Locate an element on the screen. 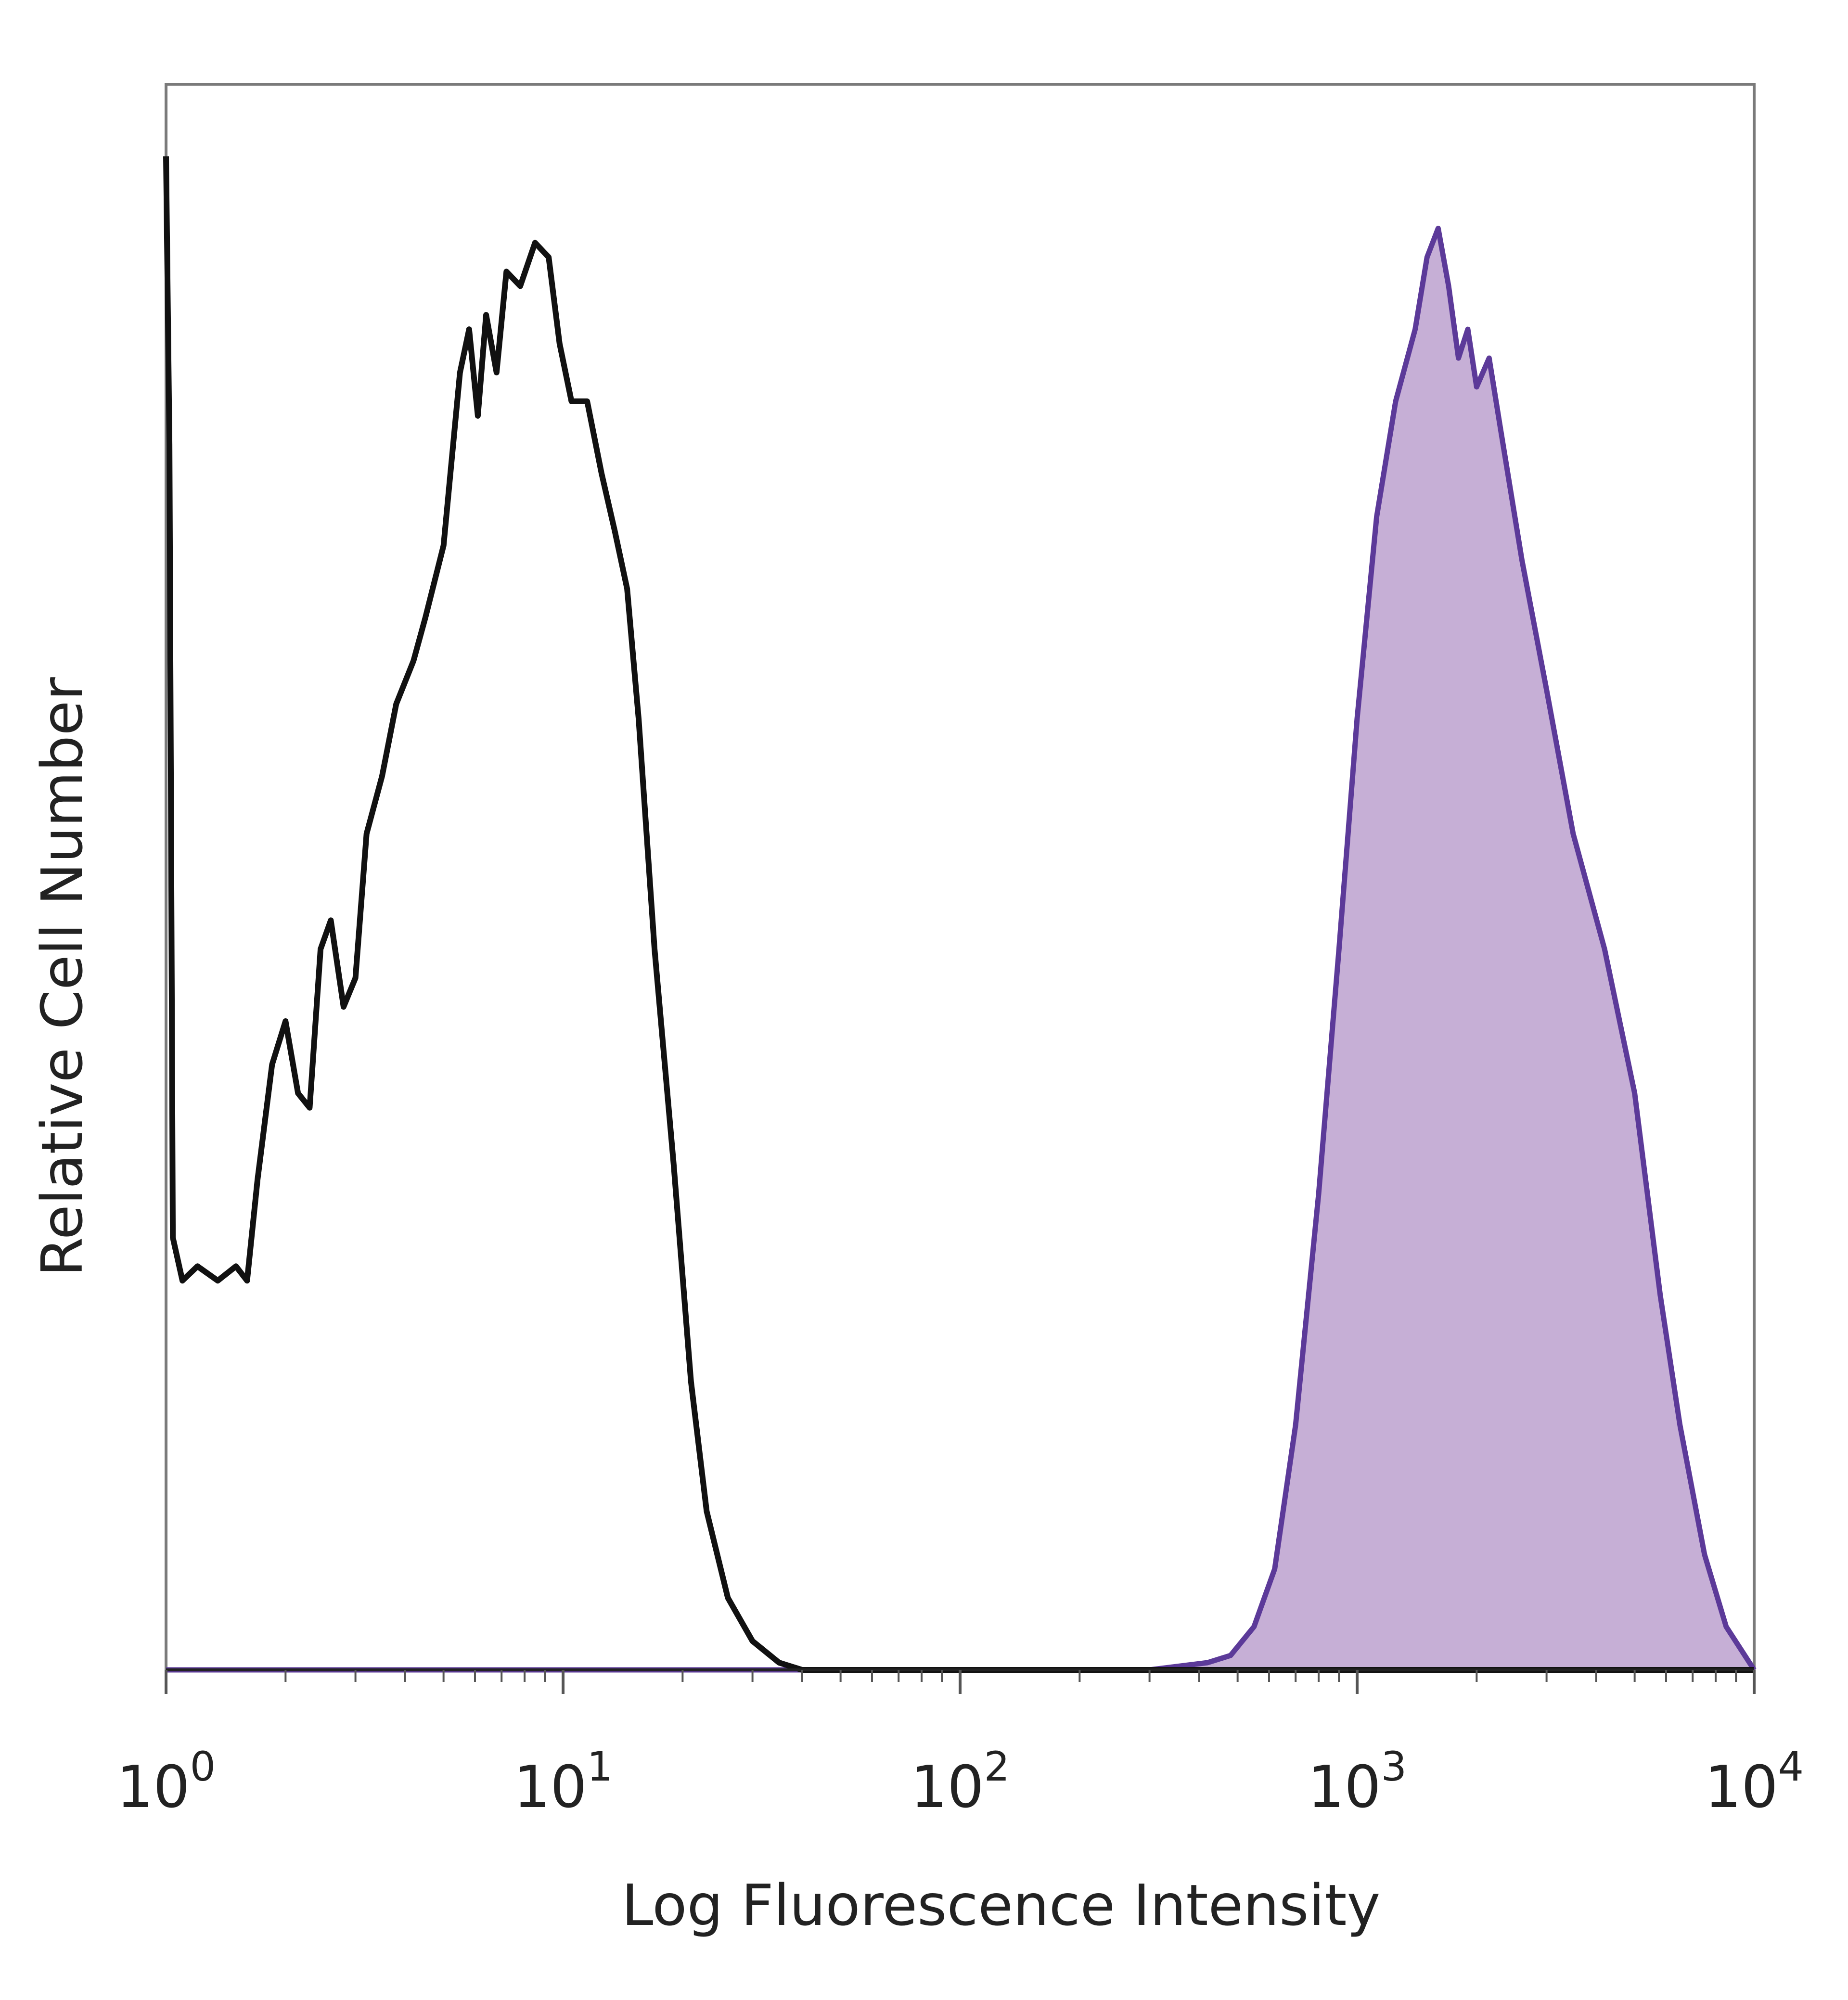 Image resolution: width=1848 pixels, height=2000 pixels. x-tick-label: 10¹ is located at coordinates (563, 1782).